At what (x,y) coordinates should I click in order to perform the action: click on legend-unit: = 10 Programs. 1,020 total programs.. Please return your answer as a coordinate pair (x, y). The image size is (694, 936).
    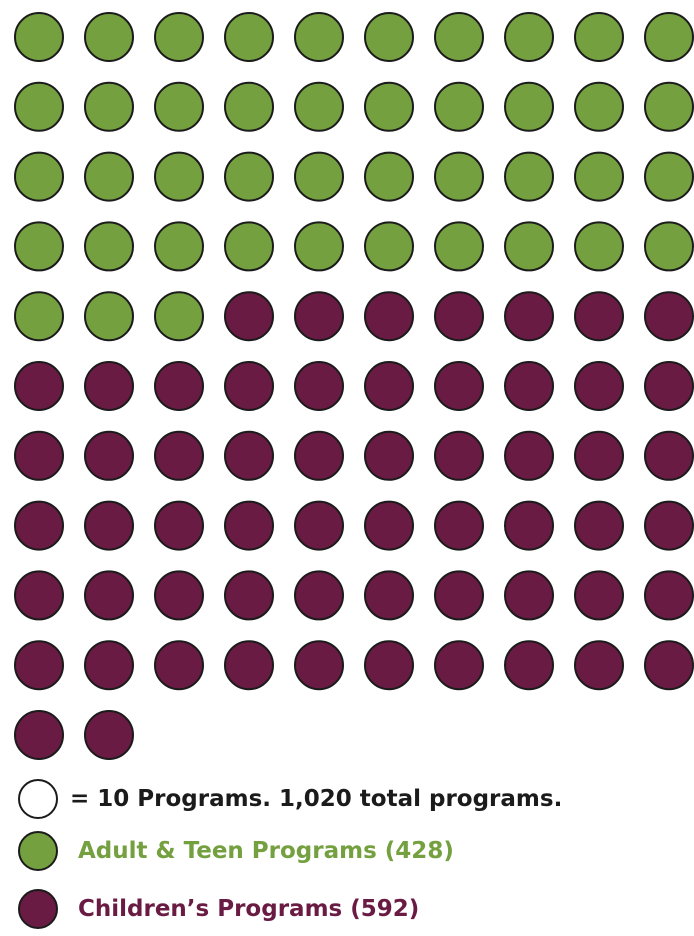
    Looking at the image, I should click on (347, 800).